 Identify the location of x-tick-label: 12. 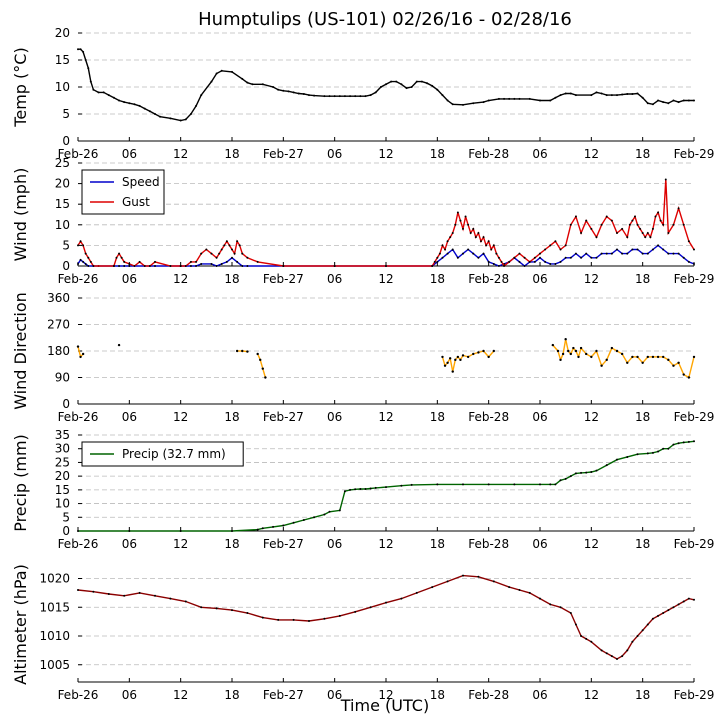
(180, 279).